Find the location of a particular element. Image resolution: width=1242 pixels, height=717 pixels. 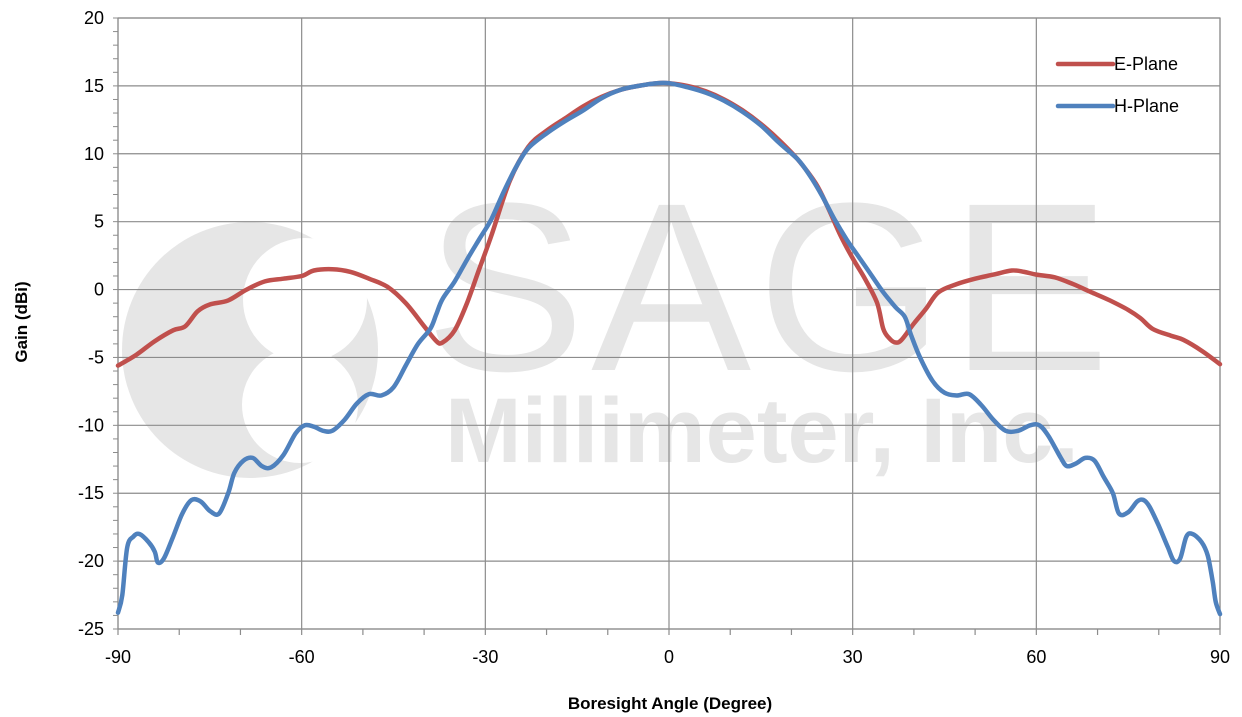

y-tick-label: 0 is located at coordinates (99, 290).